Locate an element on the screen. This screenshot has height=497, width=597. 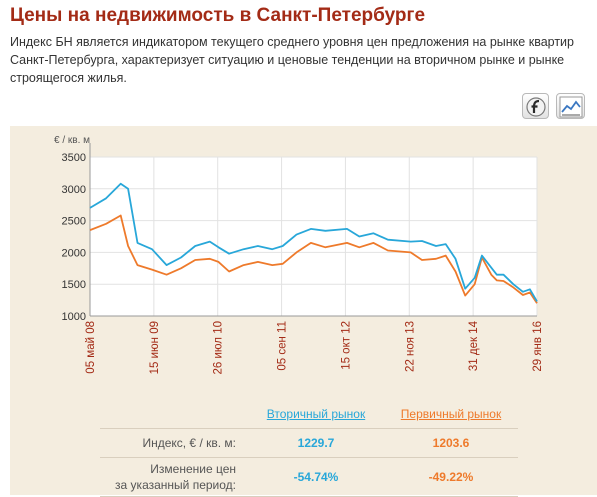
x-tick-label: 05 сен 11 is located at coordinates (283, 346).